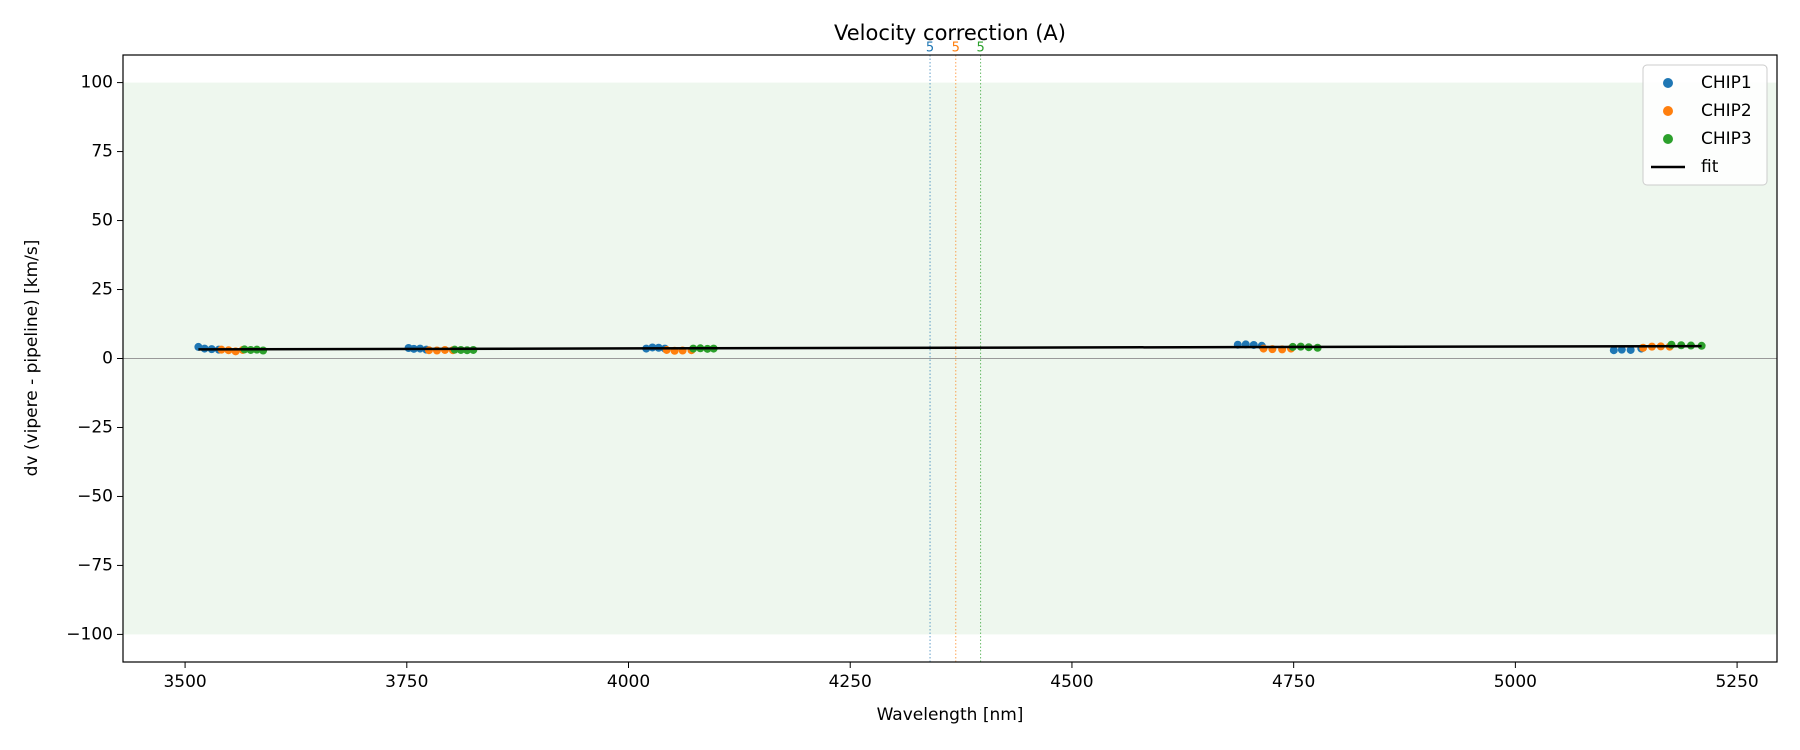  What do you see at coordinates (1293, 682) in the screenshot?
I see `x-tick-label: 4750` at bounding box center [1293, 682].